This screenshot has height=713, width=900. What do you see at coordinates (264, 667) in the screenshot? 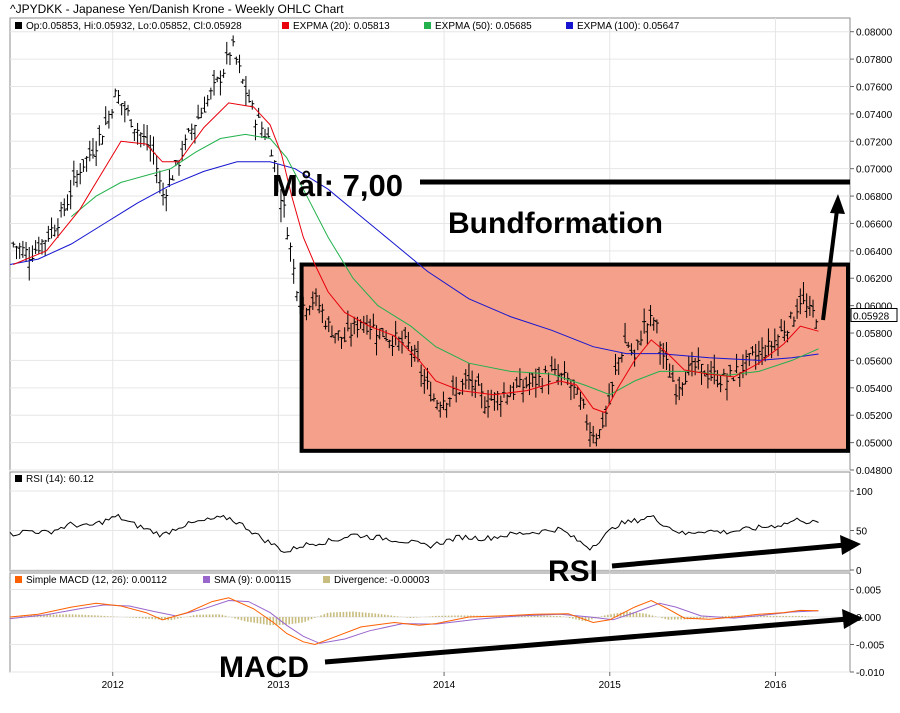
I see `macd-annotation-label: MACD` at bounding box center [264, 667].